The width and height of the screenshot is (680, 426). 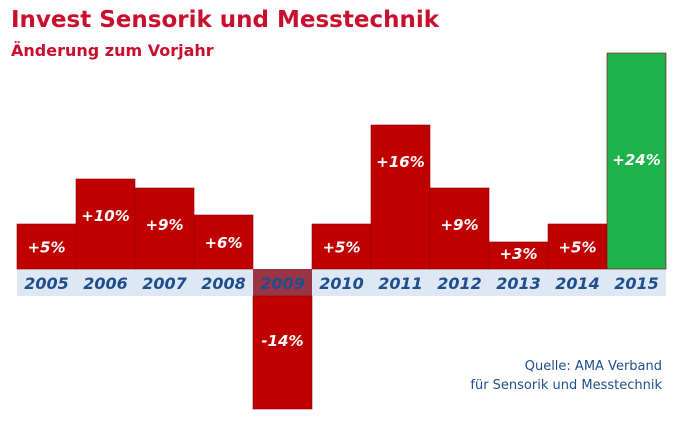 I want to click on data-label-2014: +5%, so click(x=577, y=248).